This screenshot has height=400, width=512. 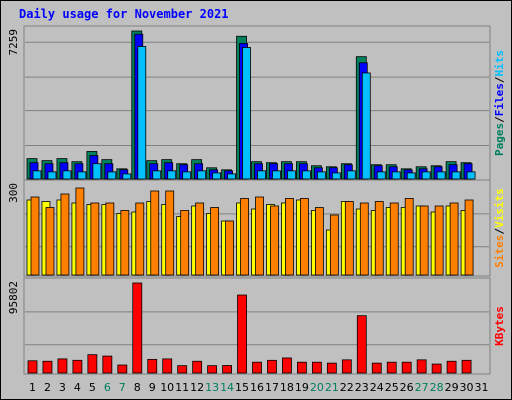 I want to click on x-tick-label-21: 21, so click(x=332, y=387).